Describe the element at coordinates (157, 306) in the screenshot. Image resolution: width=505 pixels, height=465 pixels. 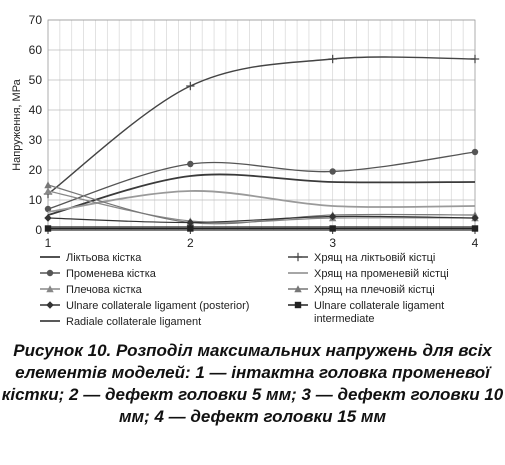
I see `legend-label: Ulnare collaterale ligament (posterior)` at that location.